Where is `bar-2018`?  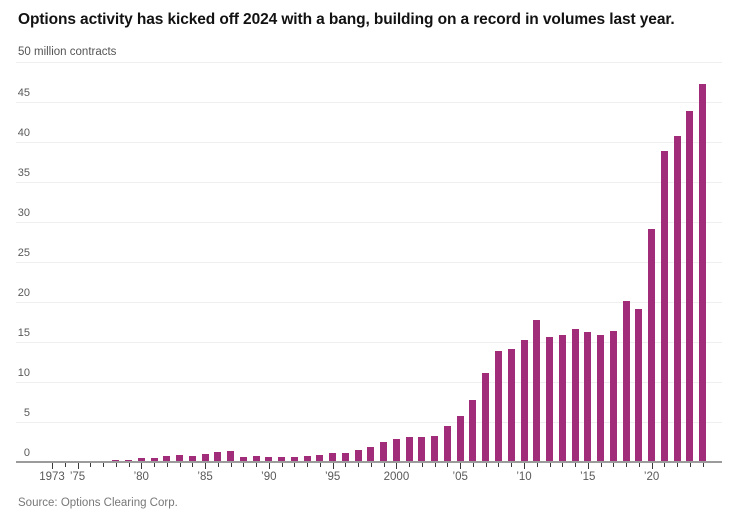 bar-2018 is located at coordinates (626, 381).